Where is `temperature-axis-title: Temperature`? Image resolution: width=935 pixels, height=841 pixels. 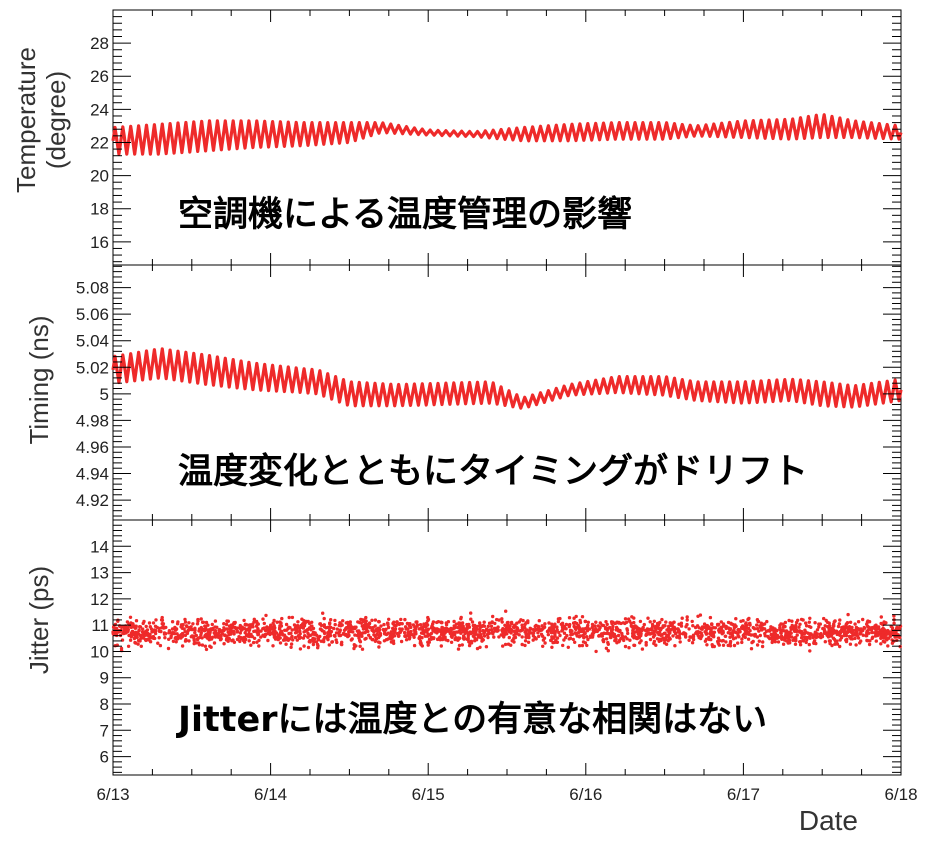
temperature-axis-title: Temperature is located at coordinates (26, 120).